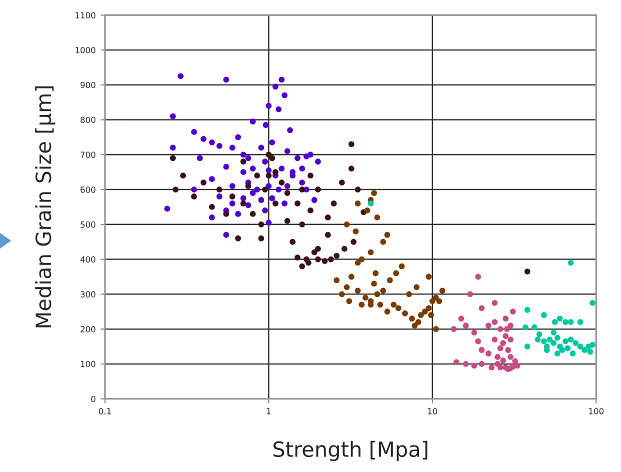  What do you see at coordinates (93, 399) in the screenshot?
I see `y-tick-label: 0` at bounding box center [93, 399].